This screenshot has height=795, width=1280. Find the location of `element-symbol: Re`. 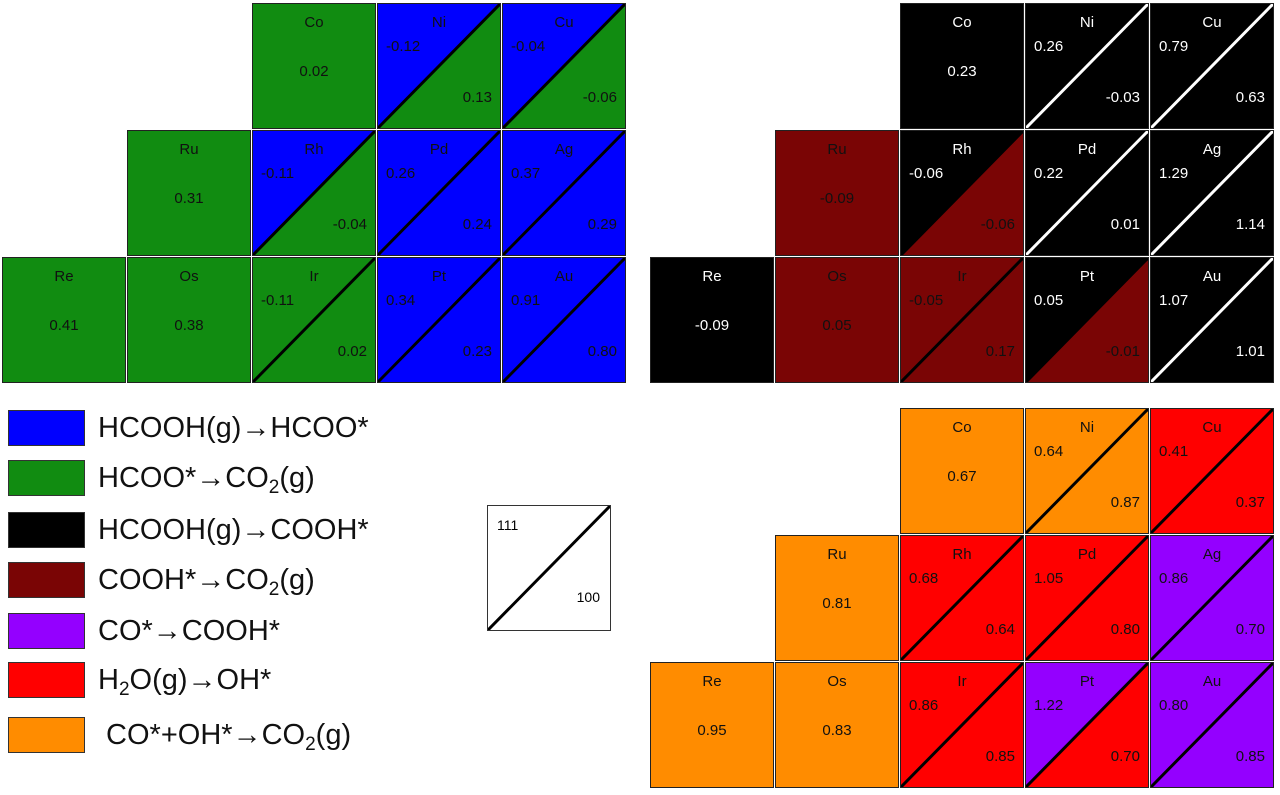

element-symbol: Re is located at coordinates (712, 681).